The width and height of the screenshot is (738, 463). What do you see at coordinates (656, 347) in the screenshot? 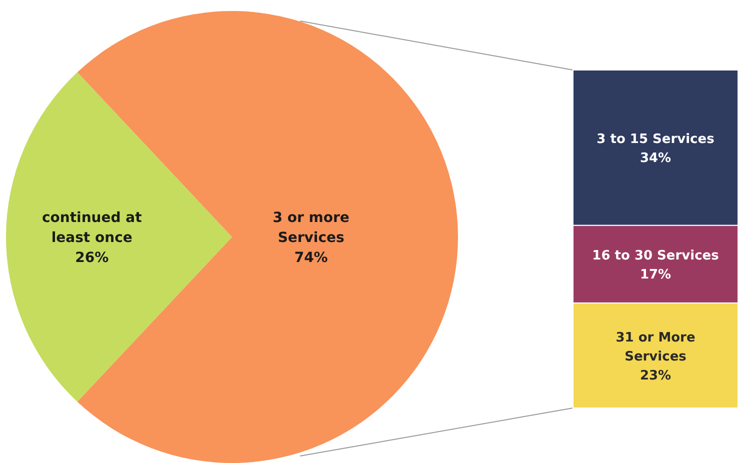
I see `series-label: 31 or More Services` at bounding box center [656, 347].